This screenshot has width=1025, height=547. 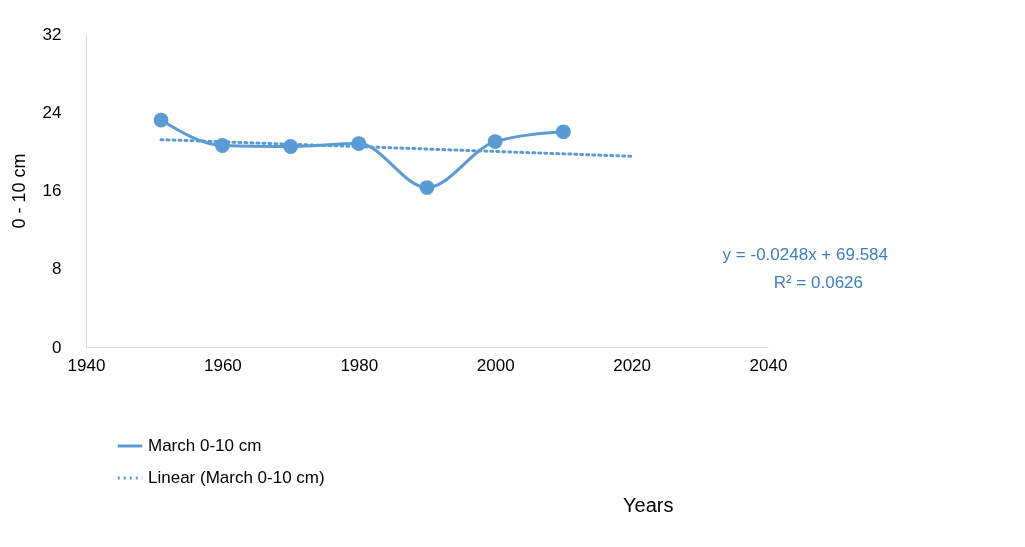 I want to click on y-tick-label: 16, so click(x=52, y=190).